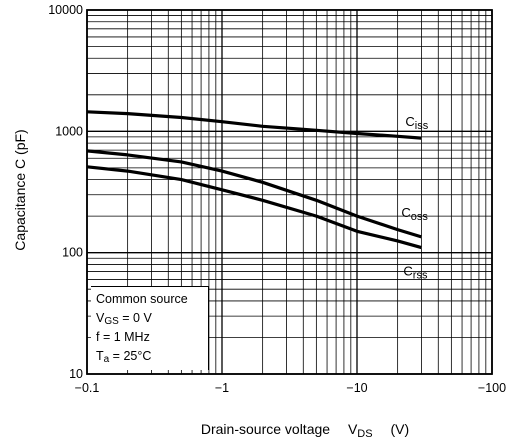  I want to click on x-axis-title-text: Drain-source voltage, so click(265, 429).